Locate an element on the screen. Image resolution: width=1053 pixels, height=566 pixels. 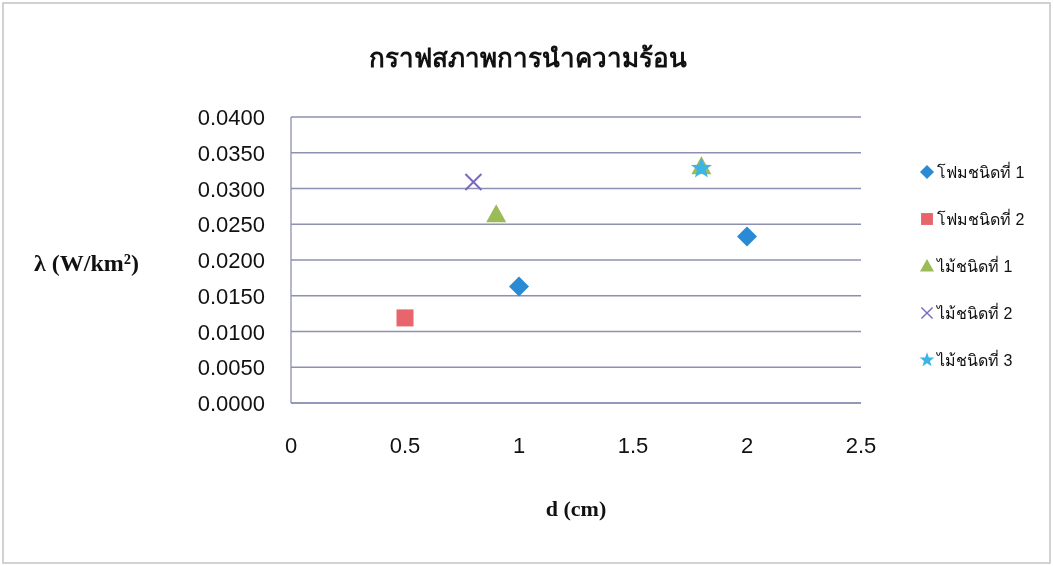
legend-label: โฟมชนิดที่ 2 is located at coordinates (981, 218).